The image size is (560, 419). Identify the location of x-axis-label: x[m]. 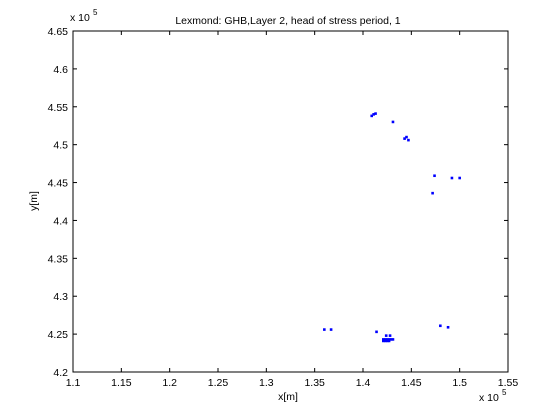
(288, 397).